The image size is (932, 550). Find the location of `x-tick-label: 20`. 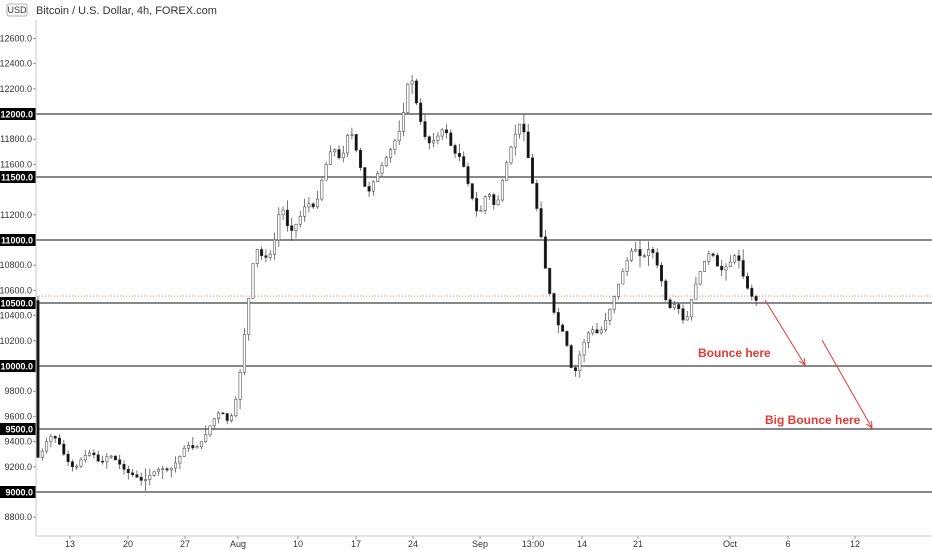

x-tick-label: 20 is located at coordinates (128, 544).